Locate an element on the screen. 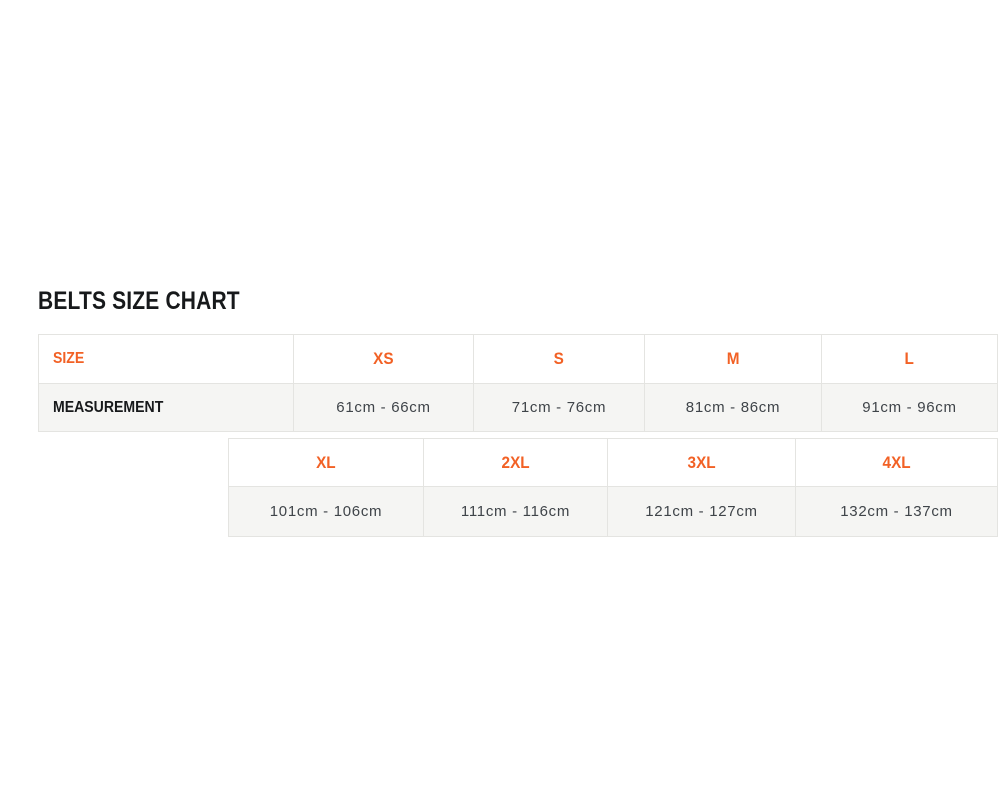  size-header-4xl: 4XL is located at coordinates (896, 462).